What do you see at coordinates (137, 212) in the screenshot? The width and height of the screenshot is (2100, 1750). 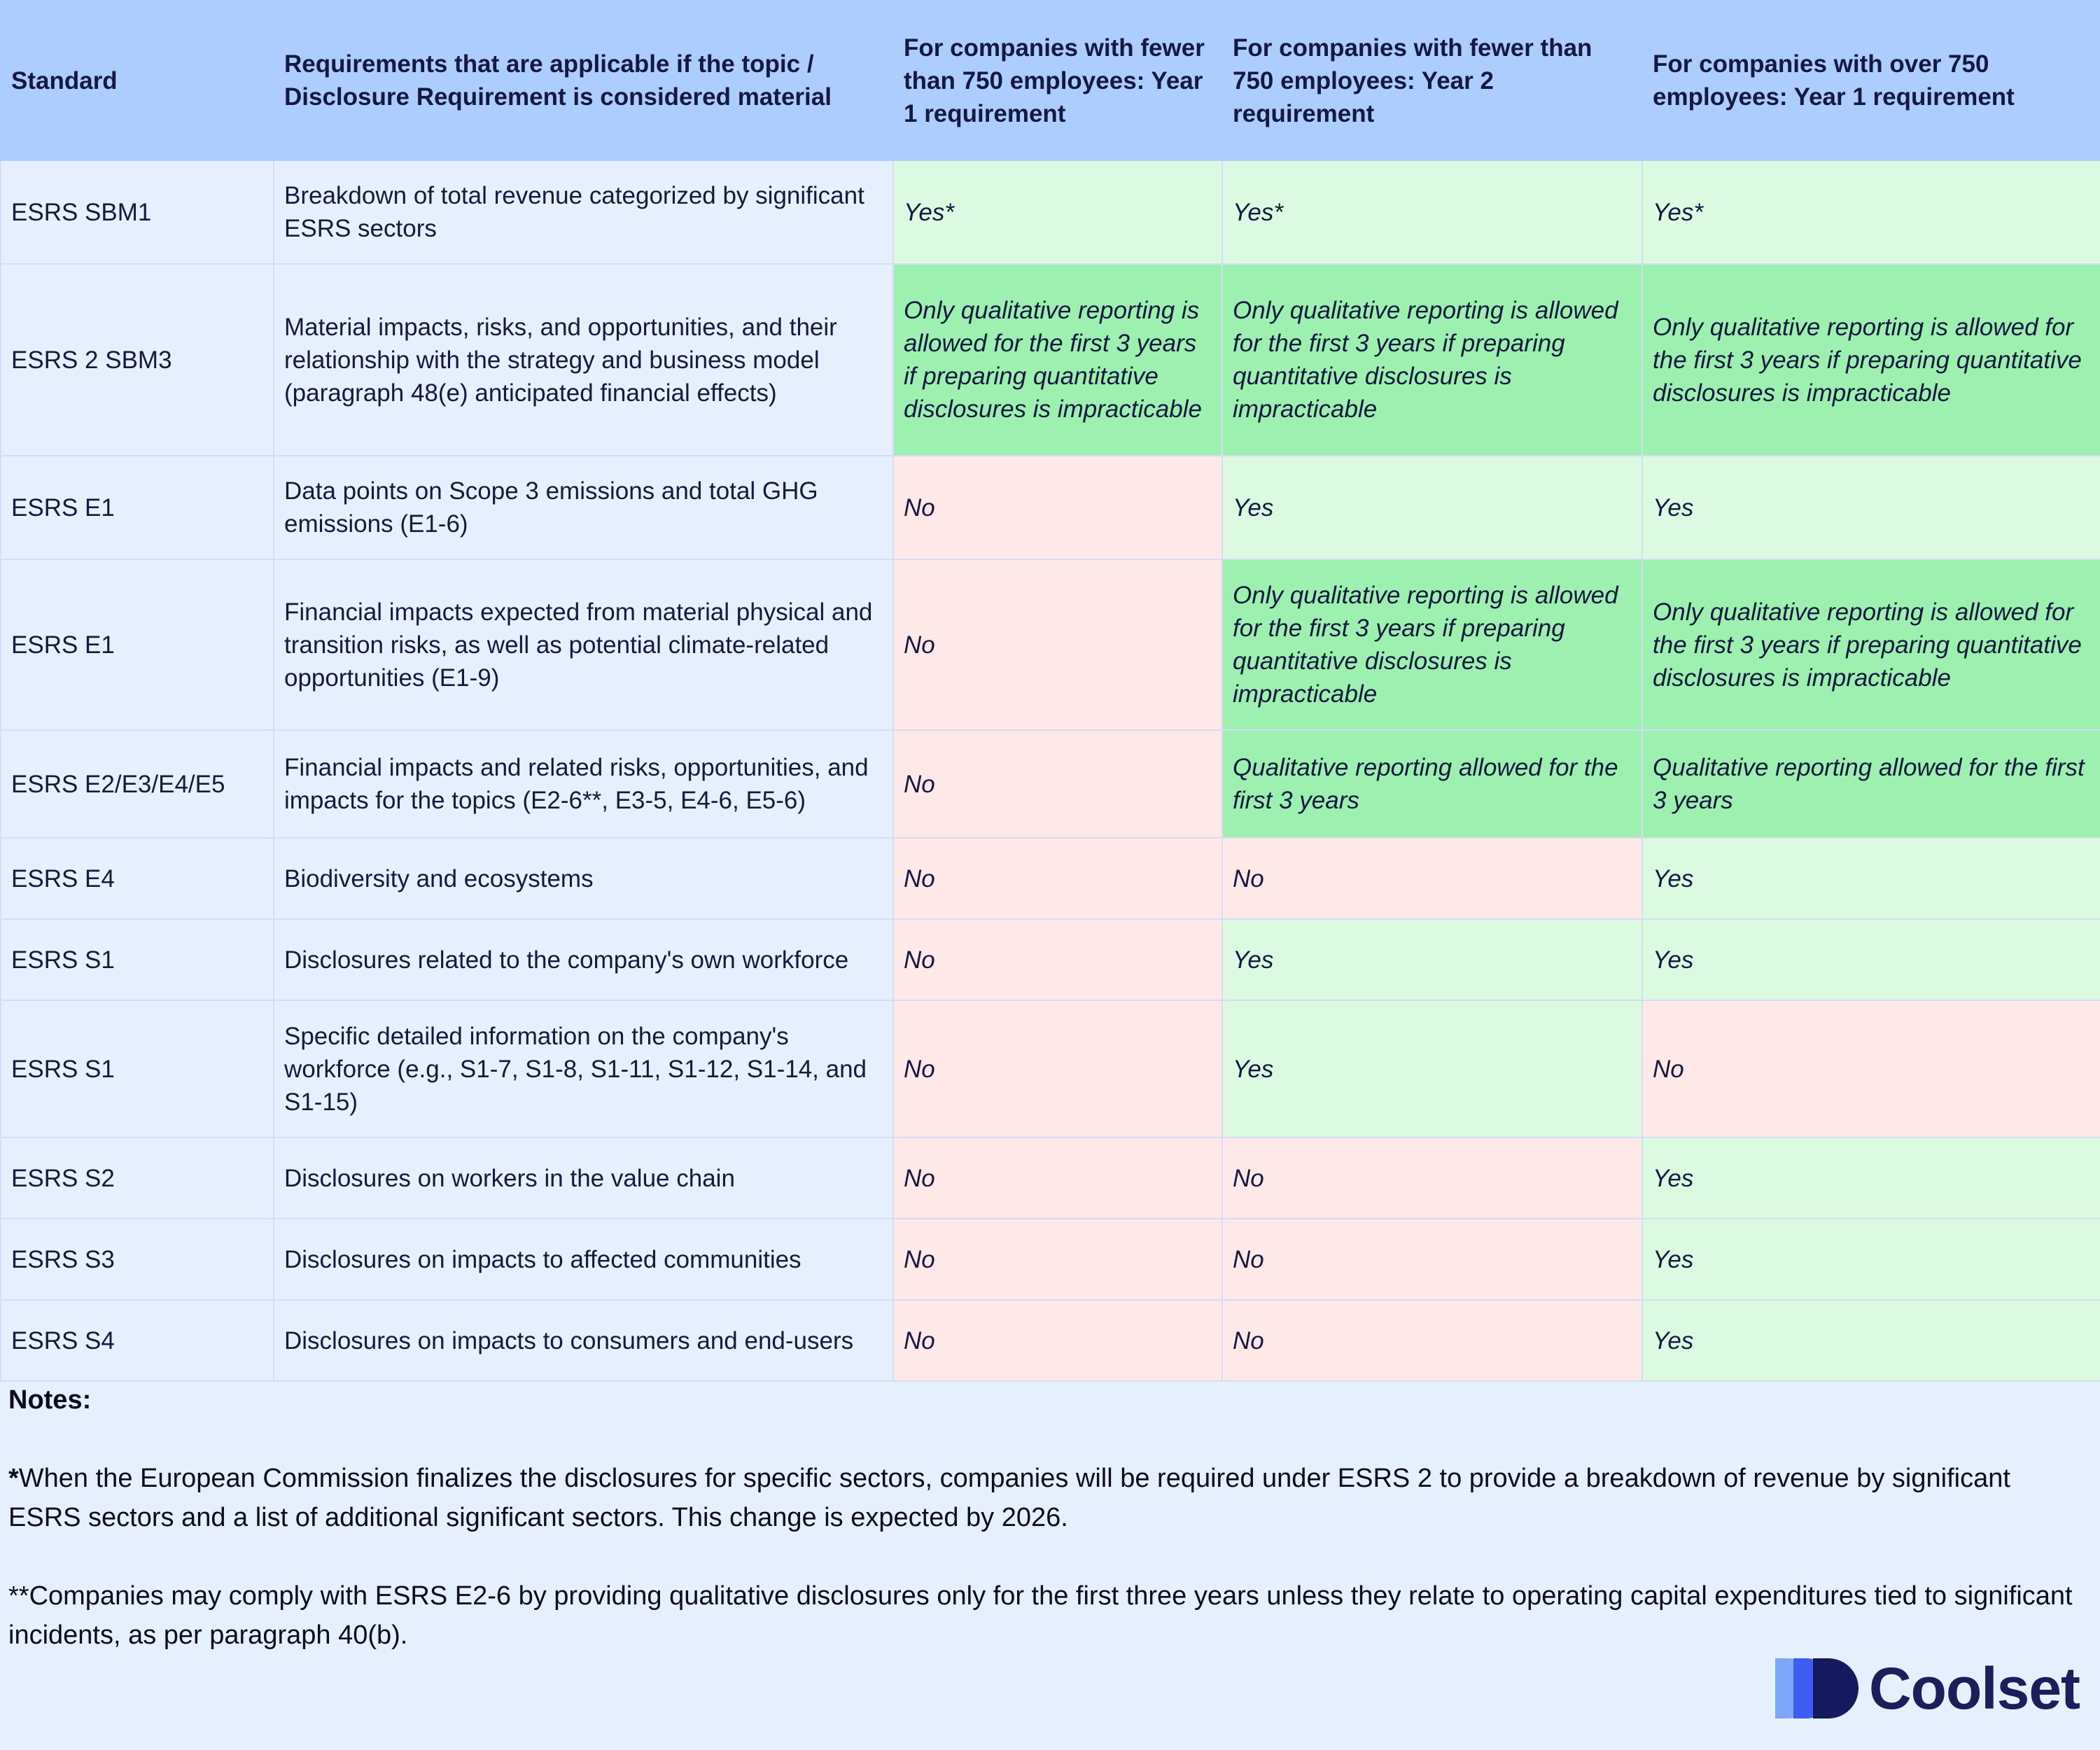 I see `standard-cell: ESRS SBM1` at bounding box center [137, 212].